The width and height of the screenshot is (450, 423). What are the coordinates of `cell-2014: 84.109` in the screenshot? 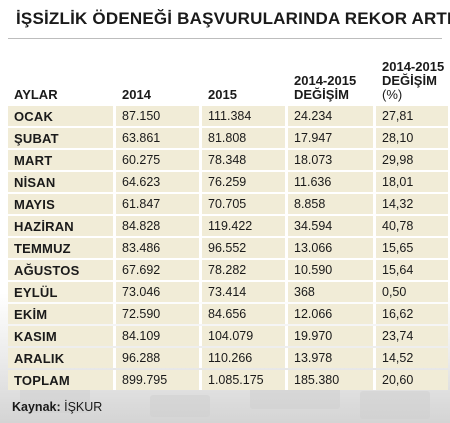 It's located at (159, 336).